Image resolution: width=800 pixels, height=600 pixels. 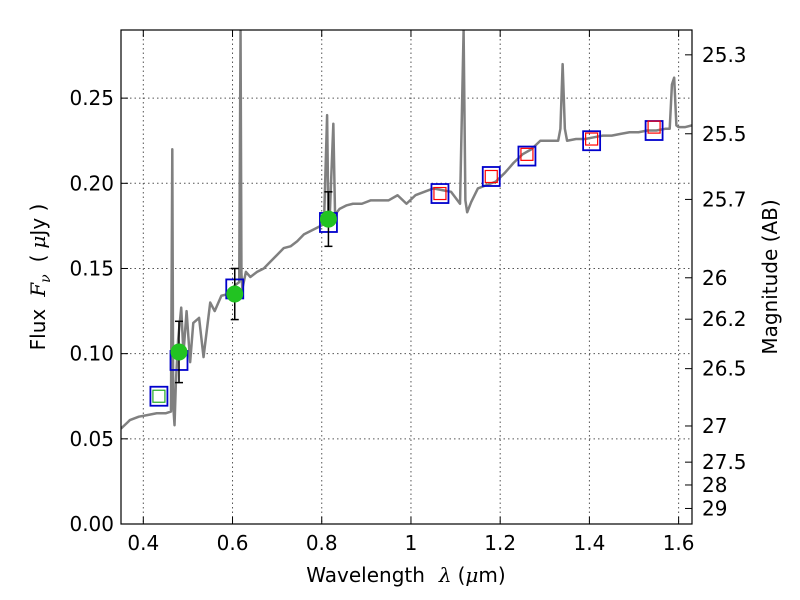 What do you see at coordinates (714, 508) in the screenshot?
I see `mag-tick-label: 29` at bounding box center [714, 508].